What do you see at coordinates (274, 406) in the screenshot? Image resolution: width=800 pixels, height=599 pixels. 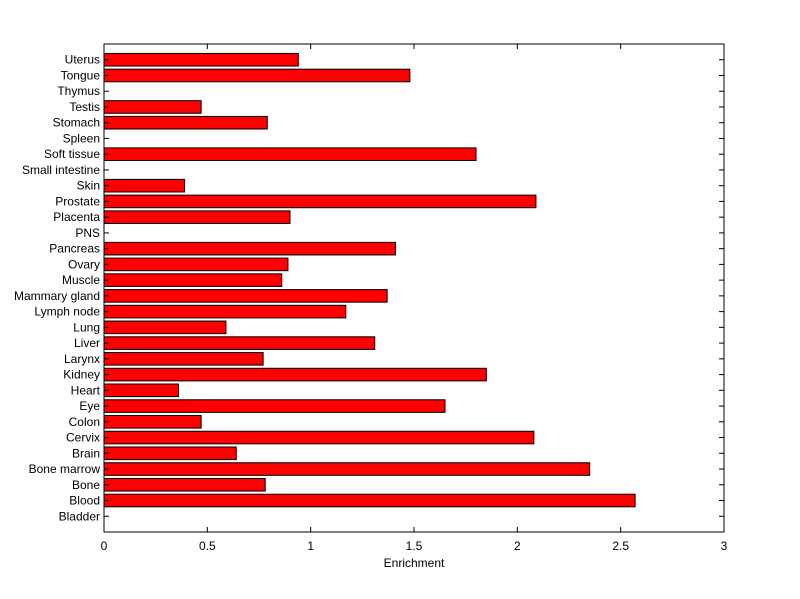 I see `bar-eye` at bounding box center [274, 406].